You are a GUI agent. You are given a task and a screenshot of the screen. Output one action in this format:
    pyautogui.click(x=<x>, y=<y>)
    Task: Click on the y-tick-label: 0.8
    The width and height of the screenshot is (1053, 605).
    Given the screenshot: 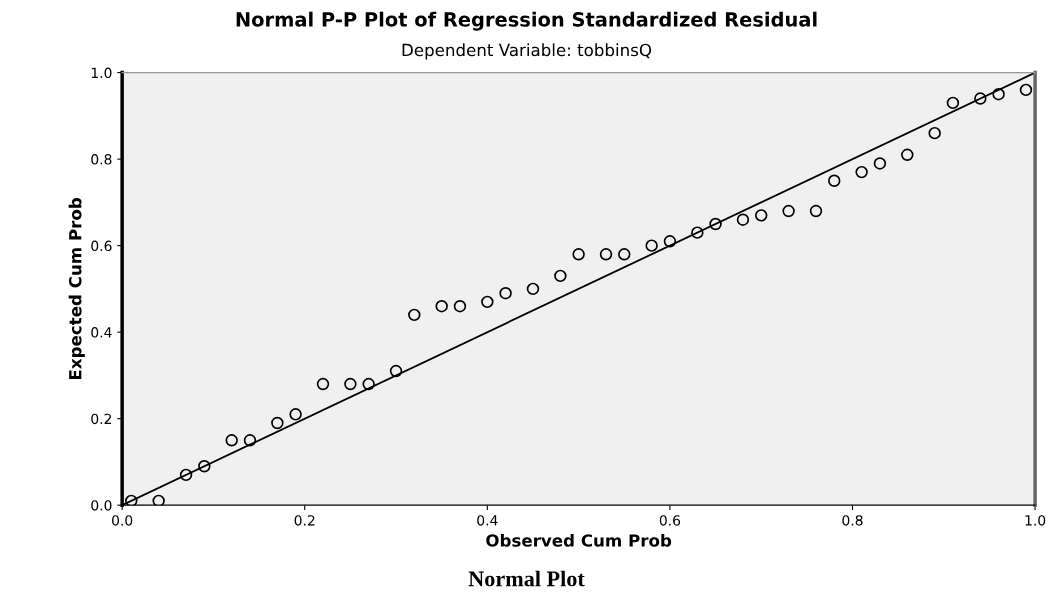 What is the action you would take?
    pyautogui.click(x=101, y=159)
    